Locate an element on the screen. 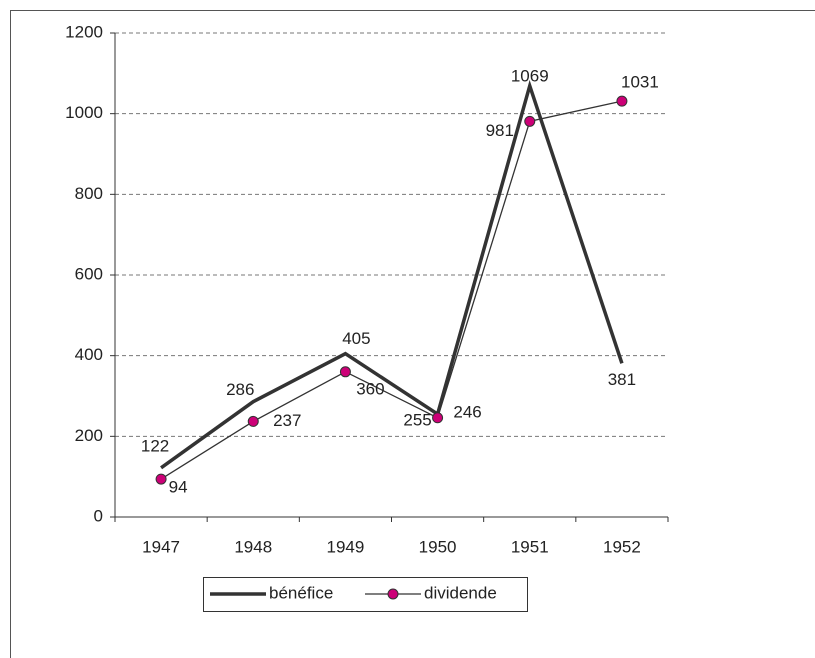  x-tick-label: 1951 is located at coordinates (530, 546).